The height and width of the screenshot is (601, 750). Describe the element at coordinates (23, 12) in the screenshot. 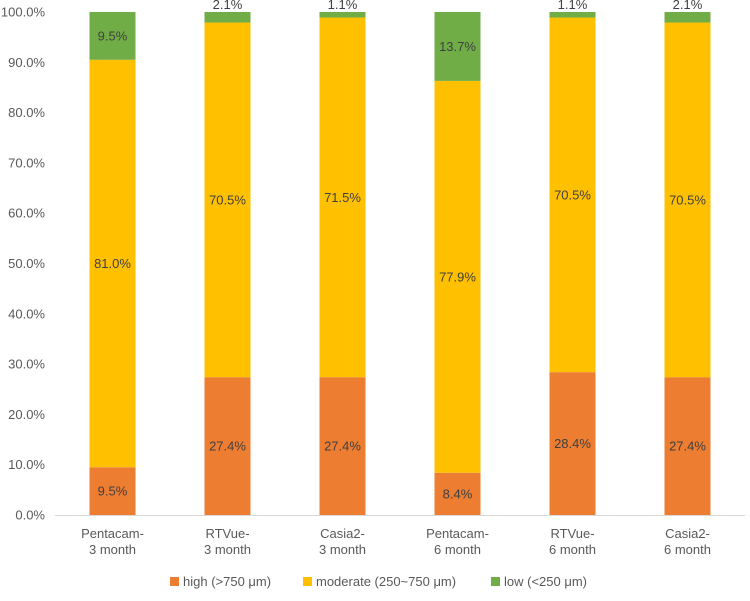

I see `y-tick-label: 100.0%` at that location.